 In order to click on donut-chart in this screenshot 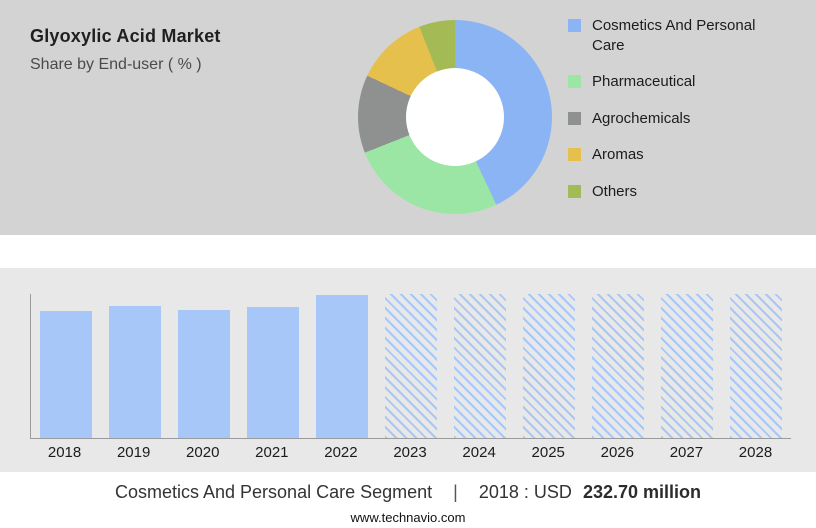, I will do `click(455, 117)`.